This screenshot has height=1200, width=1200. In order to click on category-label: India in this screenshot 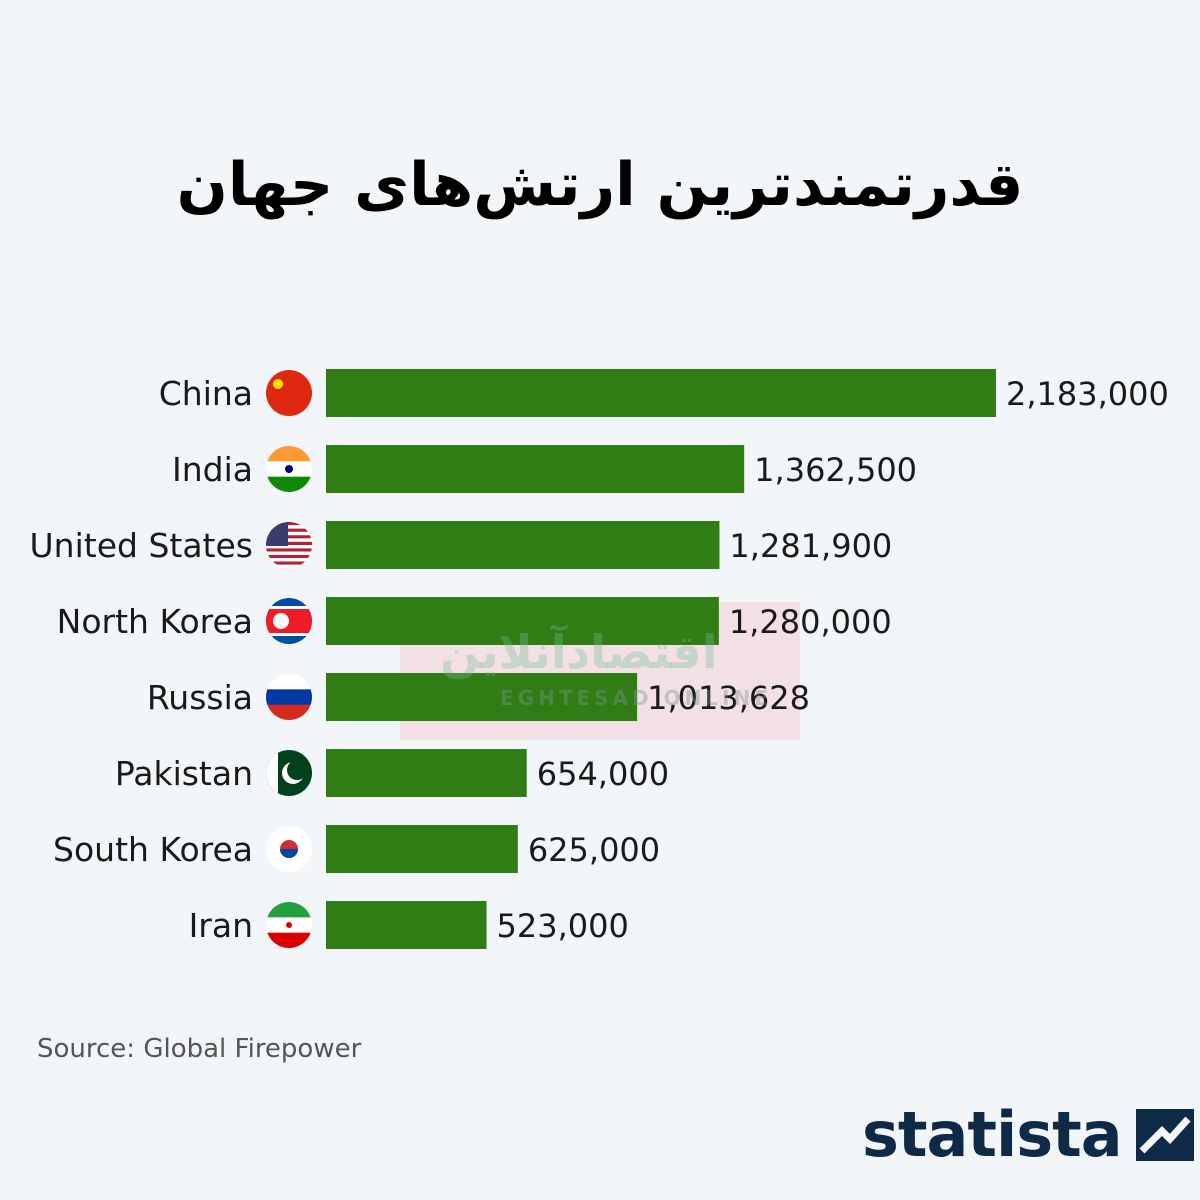, I will do `click(212, 469)`.